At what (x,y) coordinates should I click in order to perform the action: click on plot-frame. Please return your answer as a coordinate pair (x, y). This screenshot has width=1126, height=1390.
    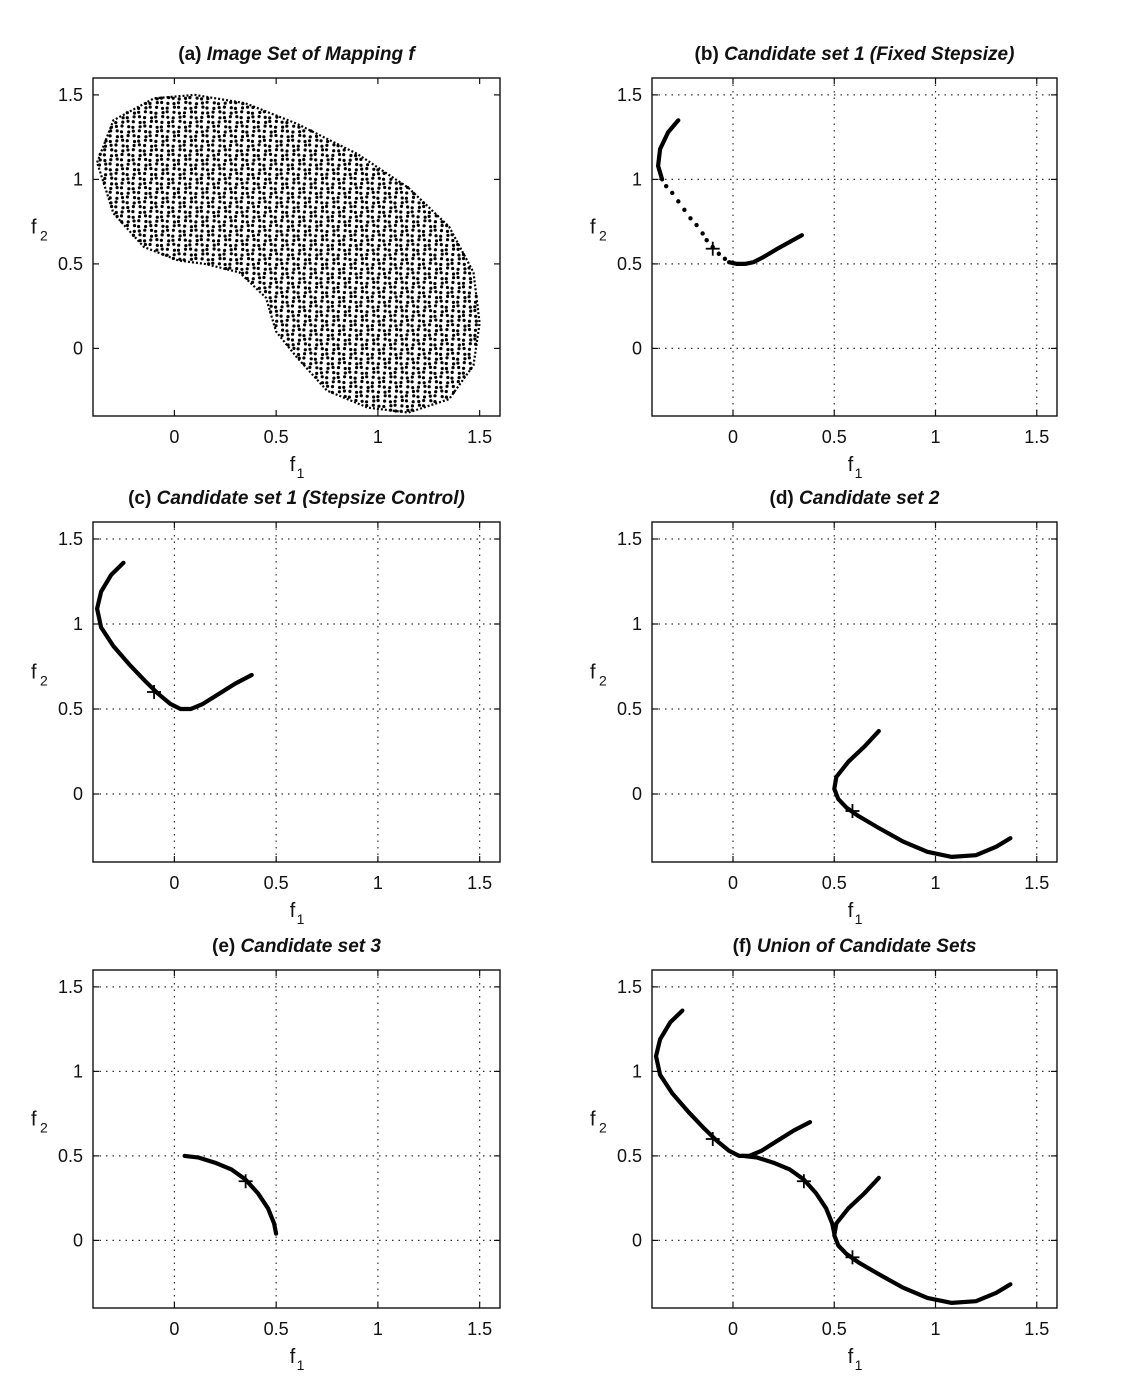
    Looking at the image, I should click on (296, 247).